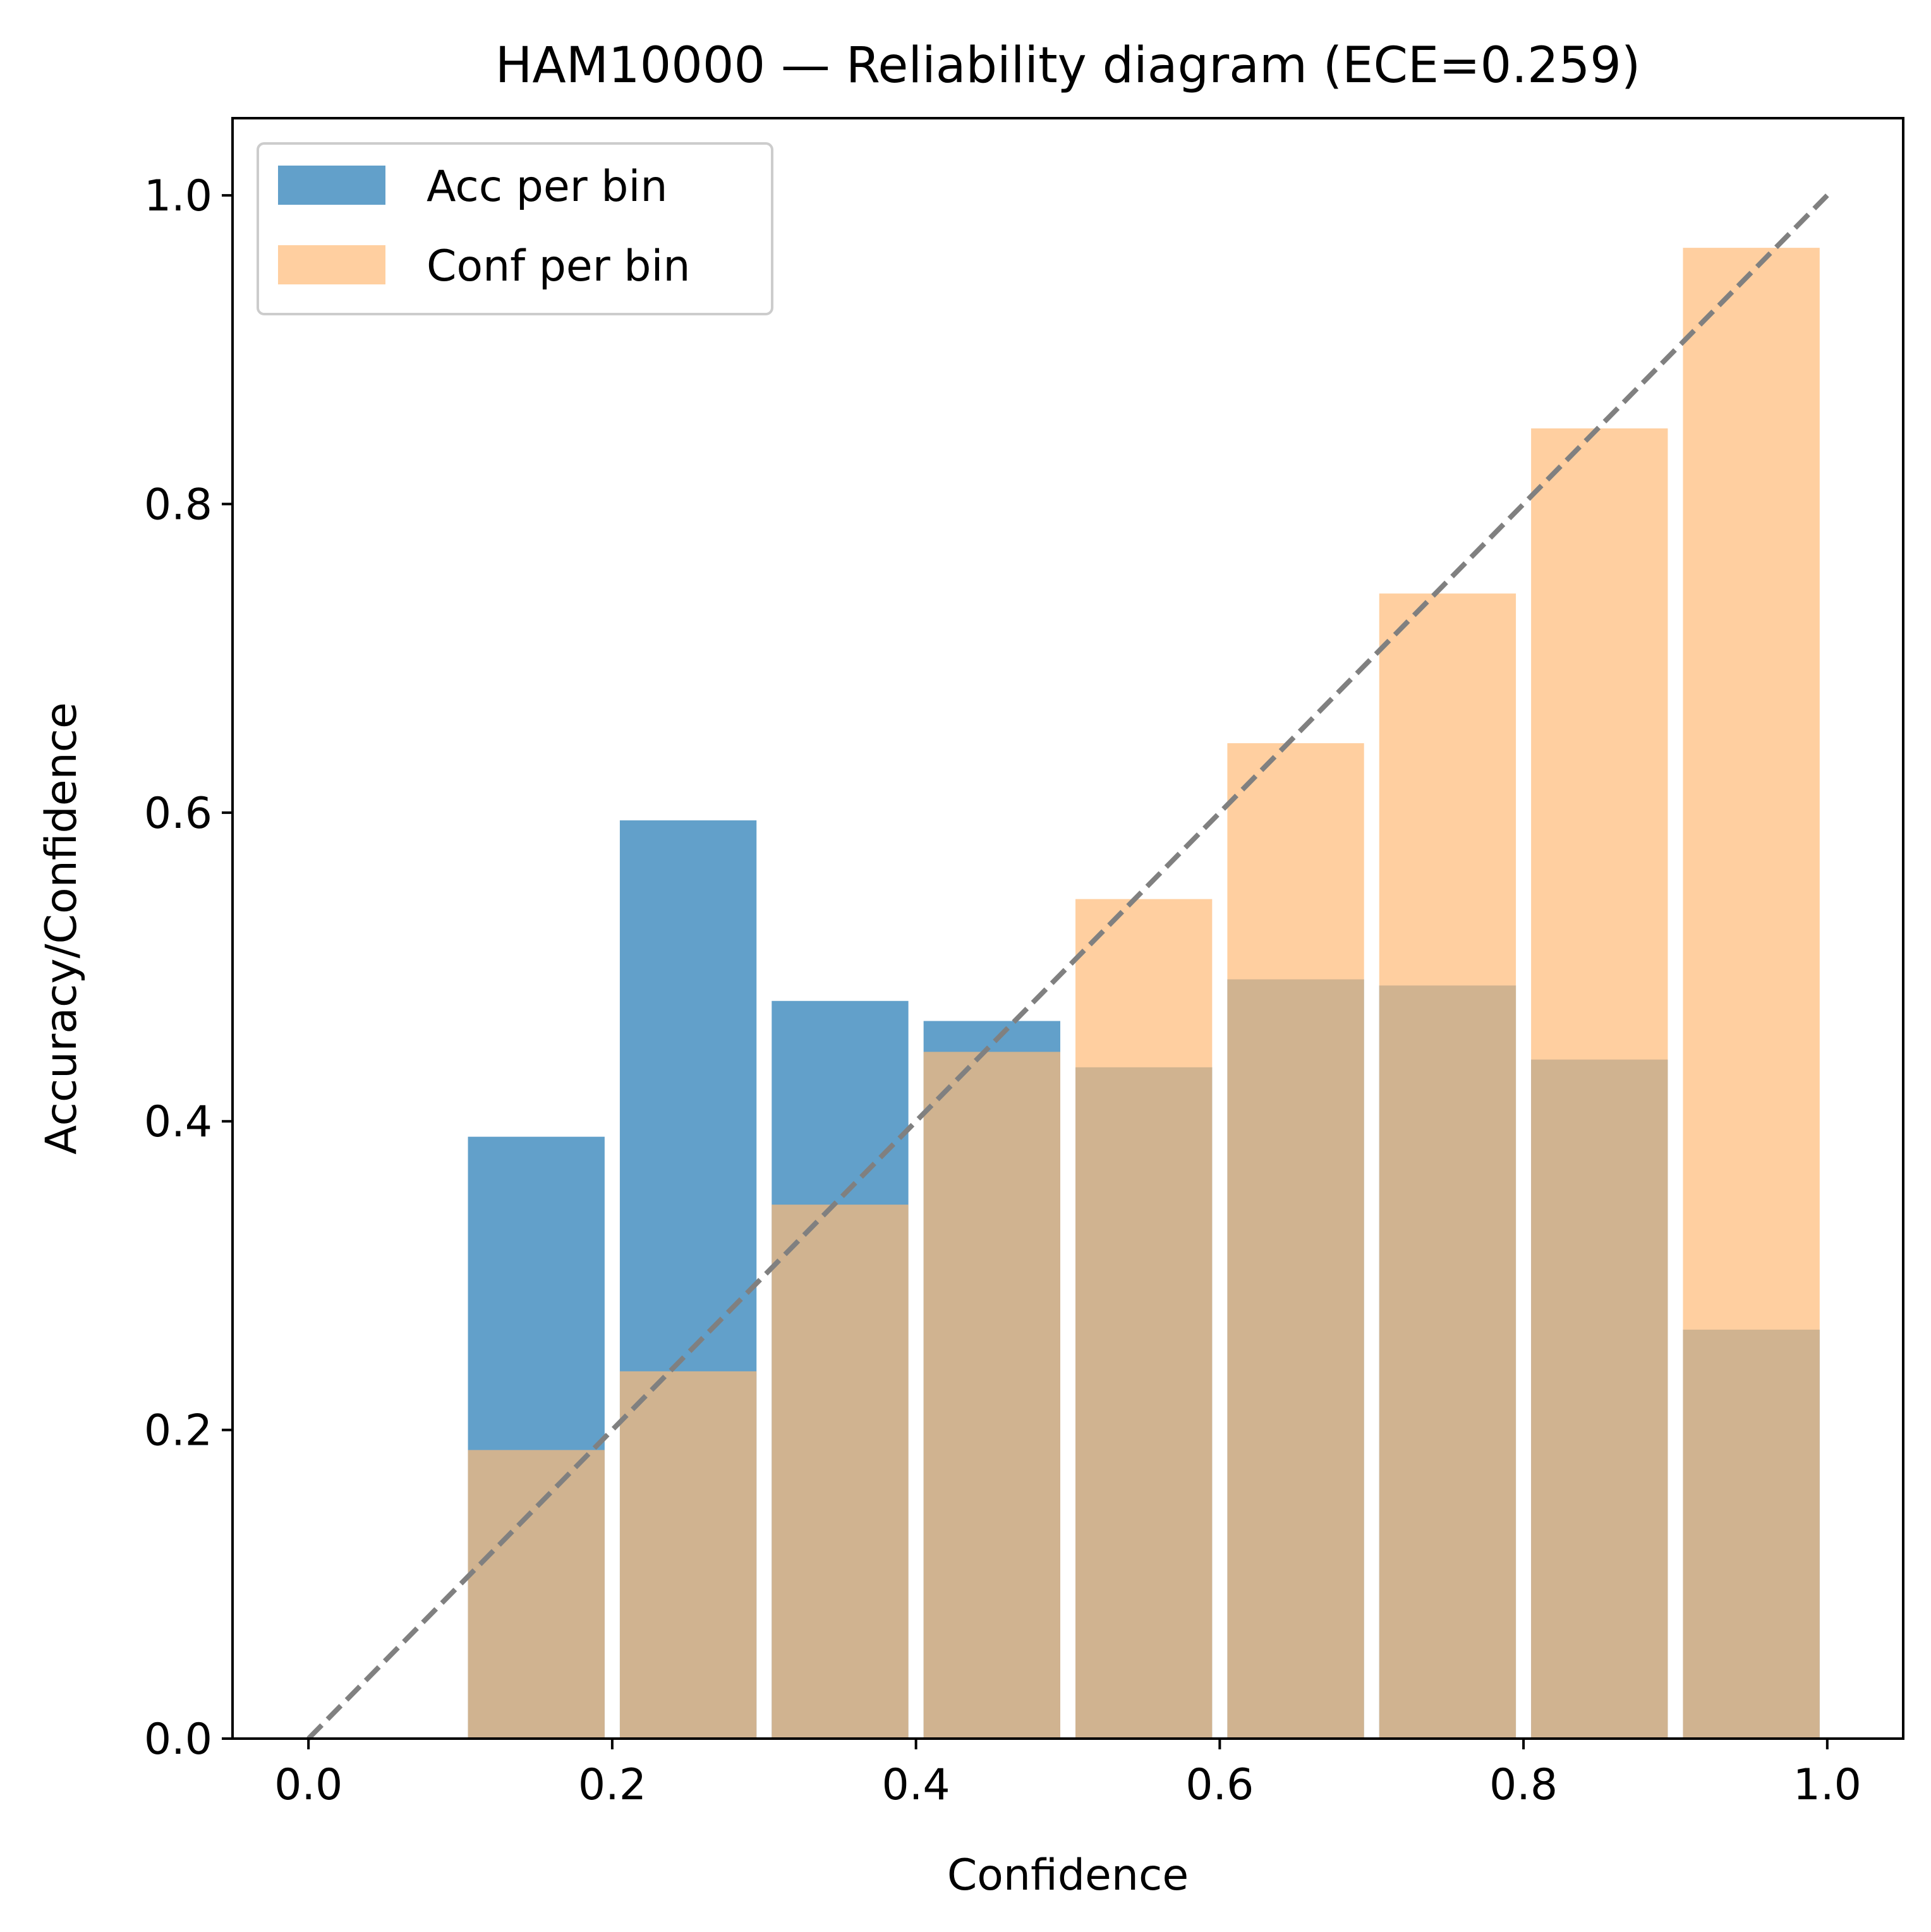  Describe the element at coordinates (62, 928) in the screenshot. I see `y-axis-label: Accuracy/Confidence` at that location.